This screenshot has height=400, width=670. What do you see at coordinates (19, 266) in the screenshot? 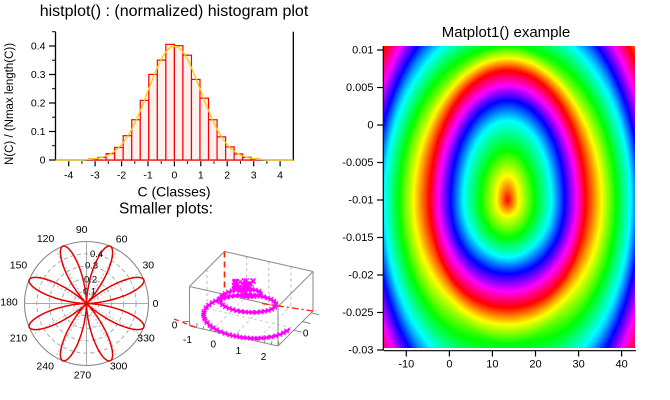
I see `svg-text: 150` at bounding box center [19, 266].